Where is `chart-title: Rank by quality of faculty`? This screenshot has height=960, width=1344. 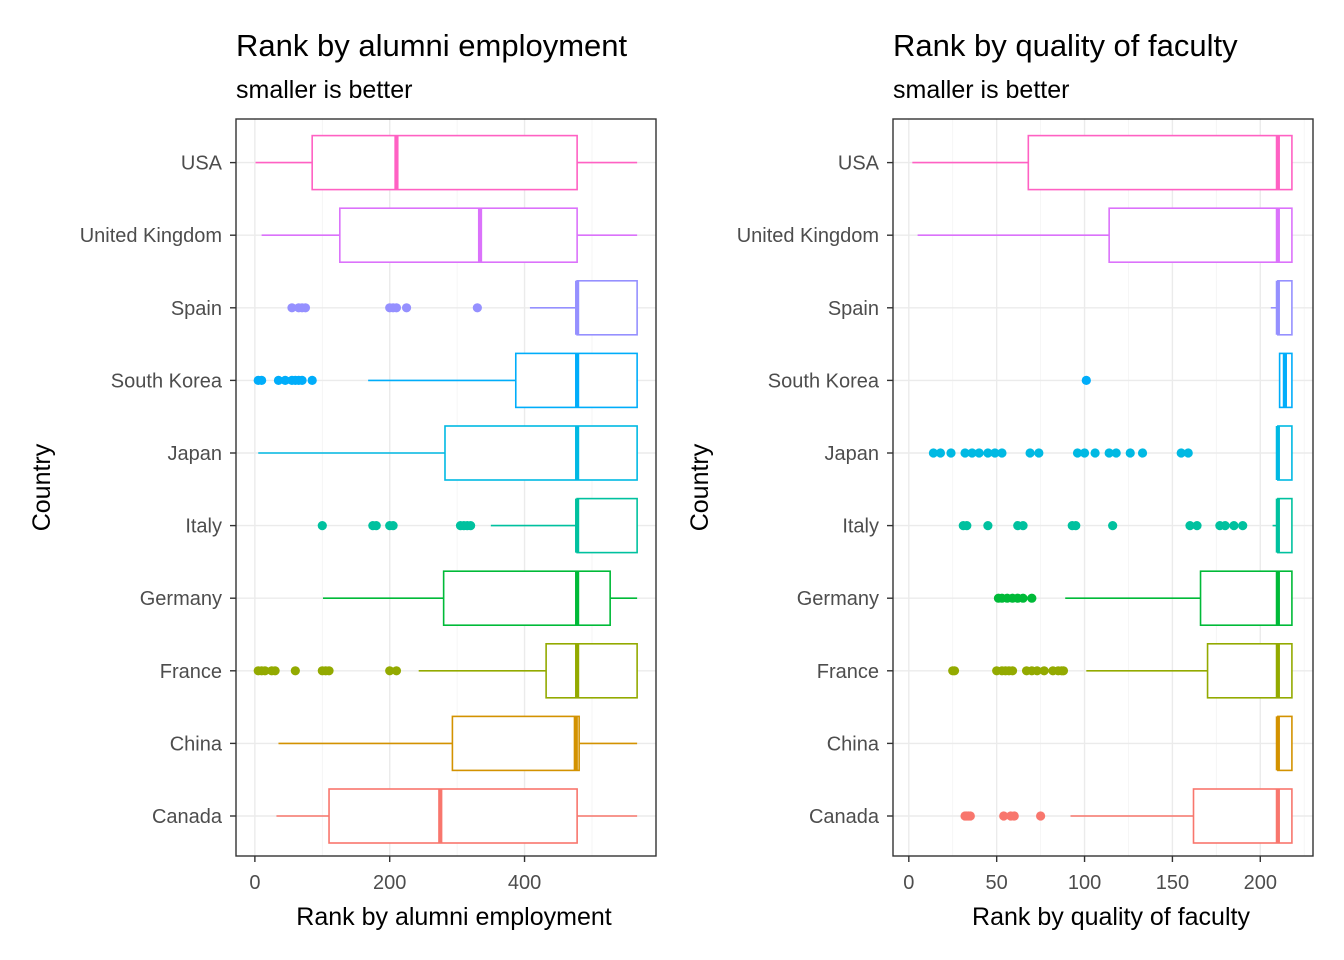 chart-title: Rank by quality of faculty is located at coordinates (1065, 45).